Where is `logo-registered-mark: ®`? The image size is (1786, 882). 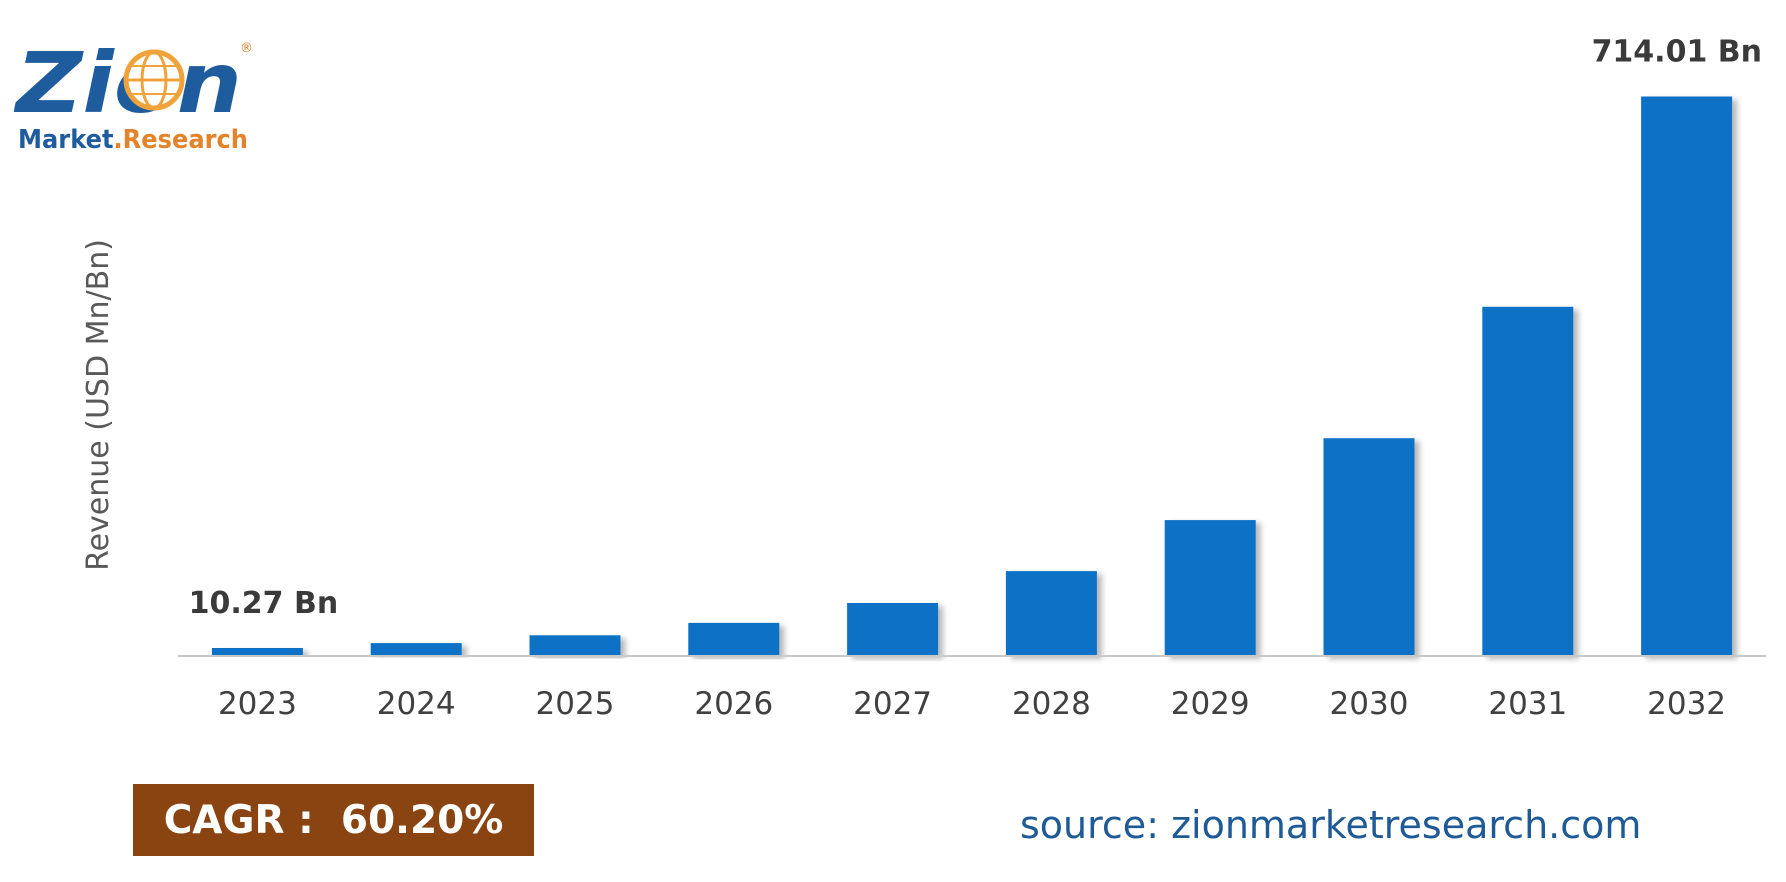
logo-registered-mark: ® is located at coordinates (246, 48).